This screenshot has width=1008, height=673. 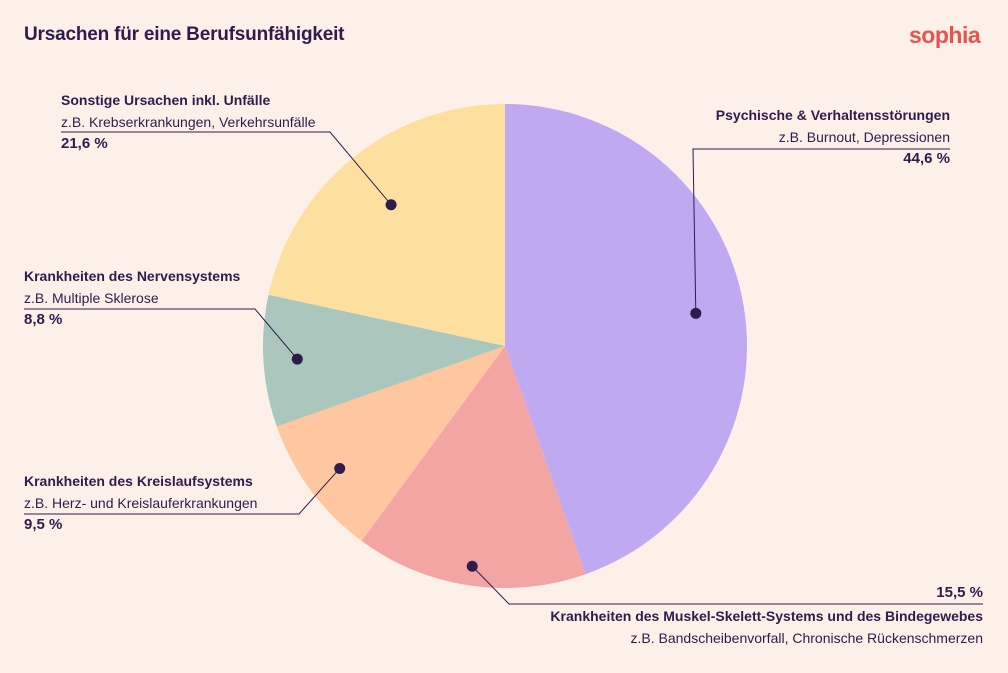 I want to click on label-example: z.B. Krebserkrankungen, Verkehrsunfälle, so click(x=188, y=122).